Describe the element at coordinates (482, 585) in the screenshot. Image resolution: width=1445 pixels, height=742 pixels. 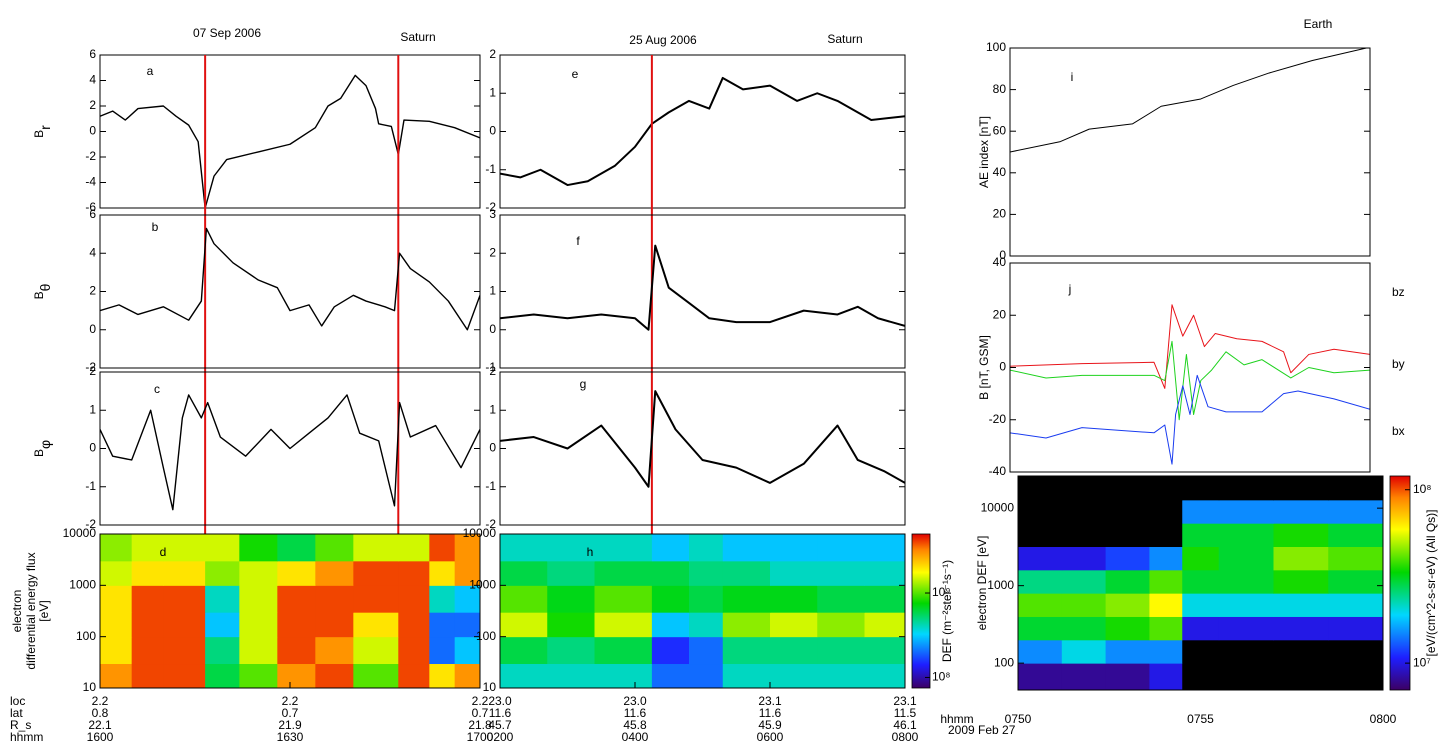
I see `y-tick-label: 1000` at that location.